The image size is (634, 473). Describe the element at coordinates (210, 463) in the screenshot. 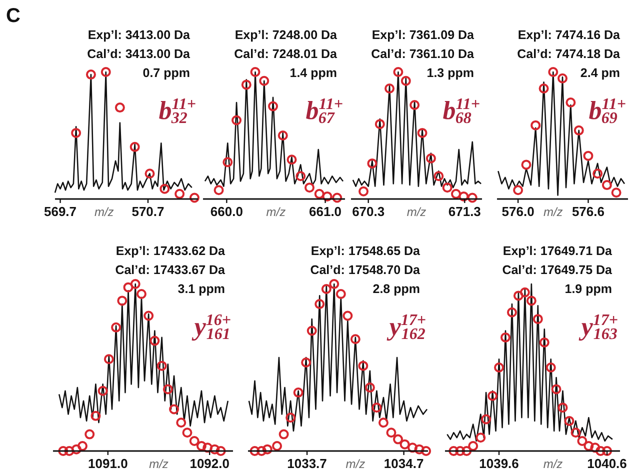

I see `x-tick-label: 1092.0` at that location.